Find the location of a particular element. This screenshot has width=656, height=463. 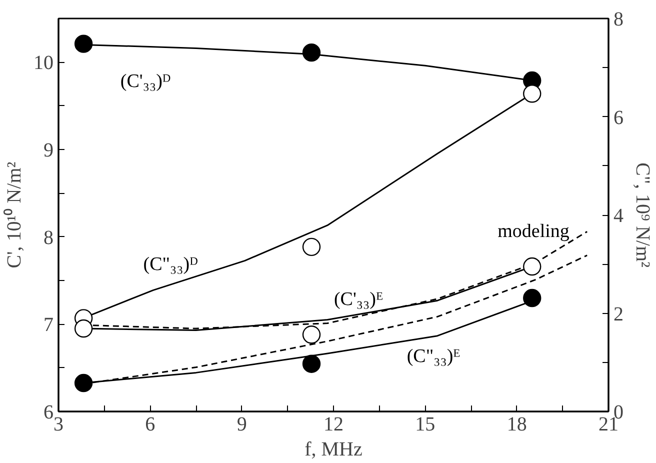

annotation: (C'₃₃)ᴱ is located at coordinates (359, 299).